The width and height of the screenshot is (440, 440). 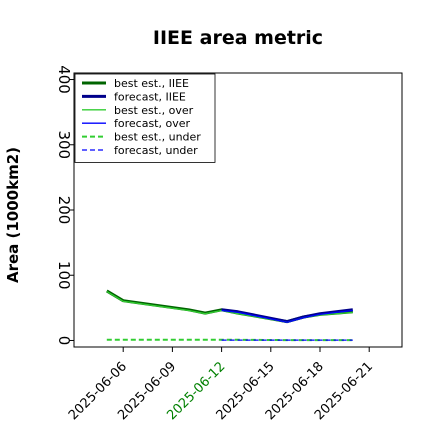 I want to click on legend-box, so click(x=145, y=118).